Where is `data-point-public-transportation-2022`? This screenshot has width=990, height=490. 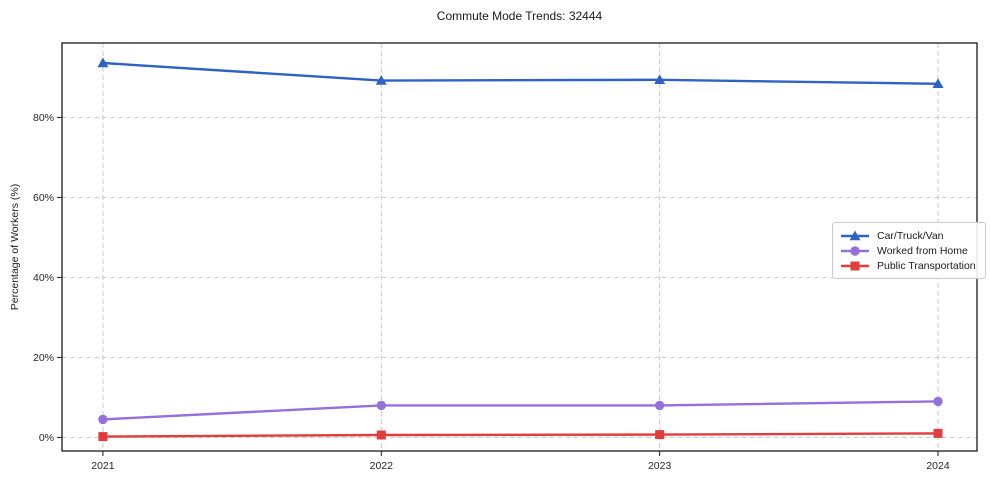
data-point-public-transportation-2022 is located at coordinates (381, 435).